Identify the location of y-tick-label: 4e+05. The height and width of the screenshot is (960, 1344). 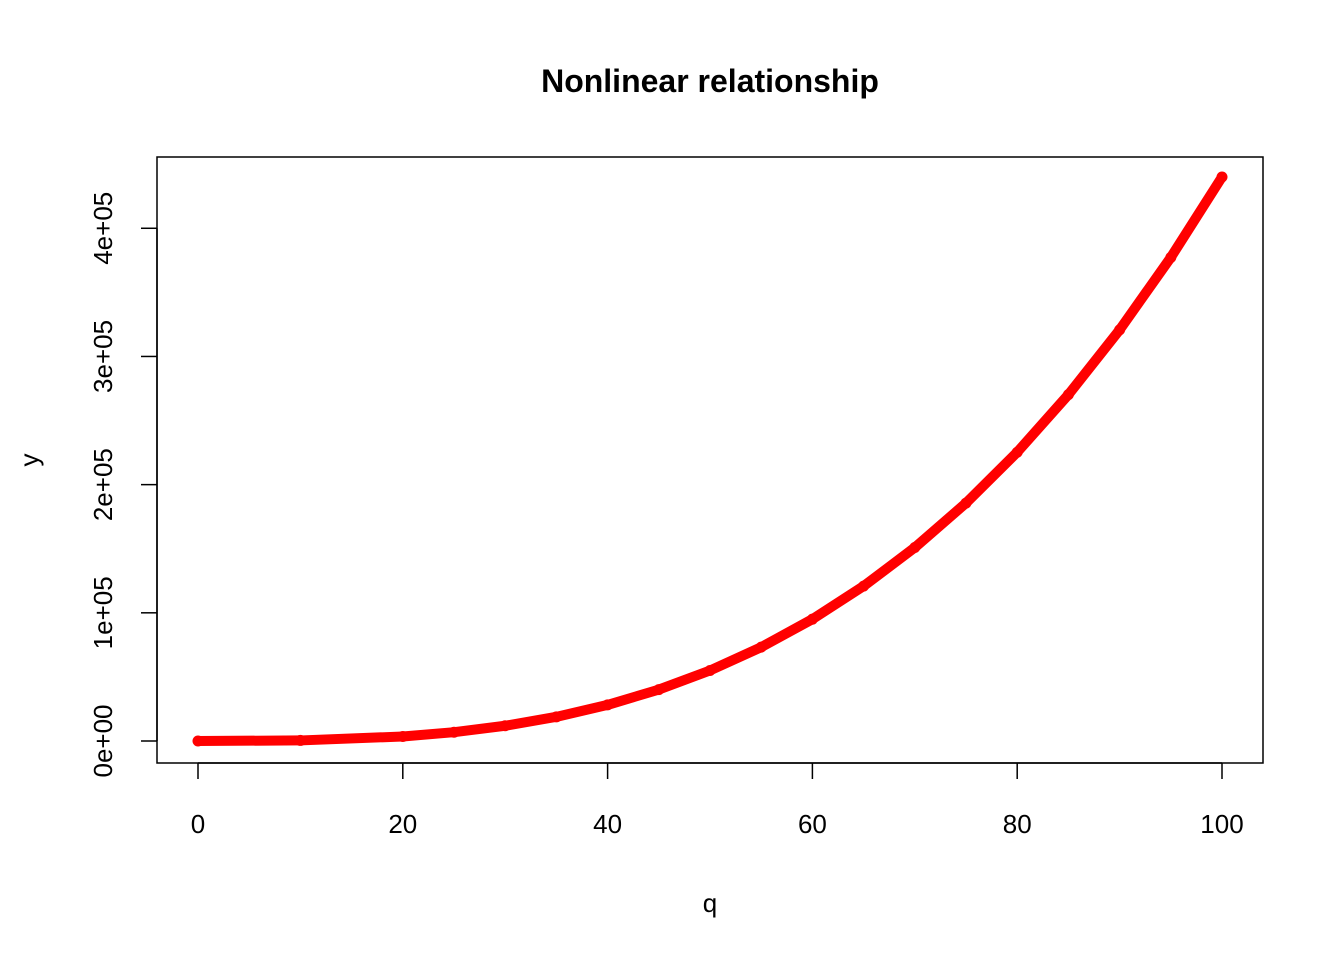
(103, 228).